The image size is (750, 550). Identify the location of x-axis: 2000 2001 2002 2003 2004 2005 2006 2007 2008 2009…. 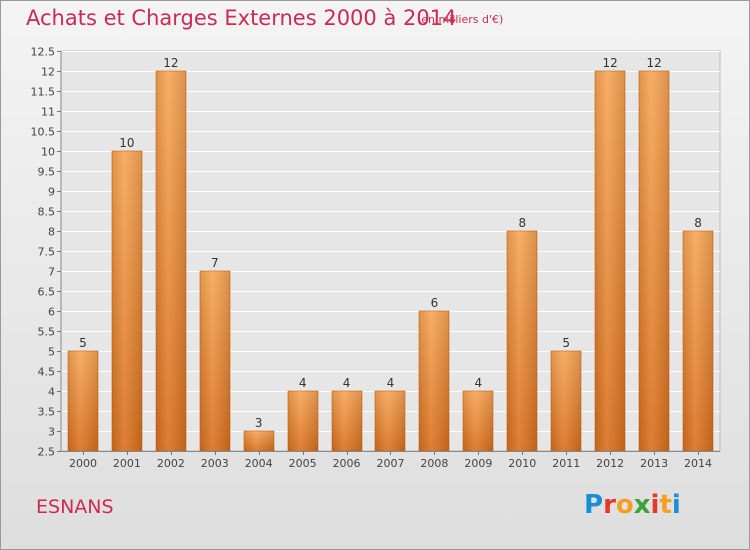
(390, 460).